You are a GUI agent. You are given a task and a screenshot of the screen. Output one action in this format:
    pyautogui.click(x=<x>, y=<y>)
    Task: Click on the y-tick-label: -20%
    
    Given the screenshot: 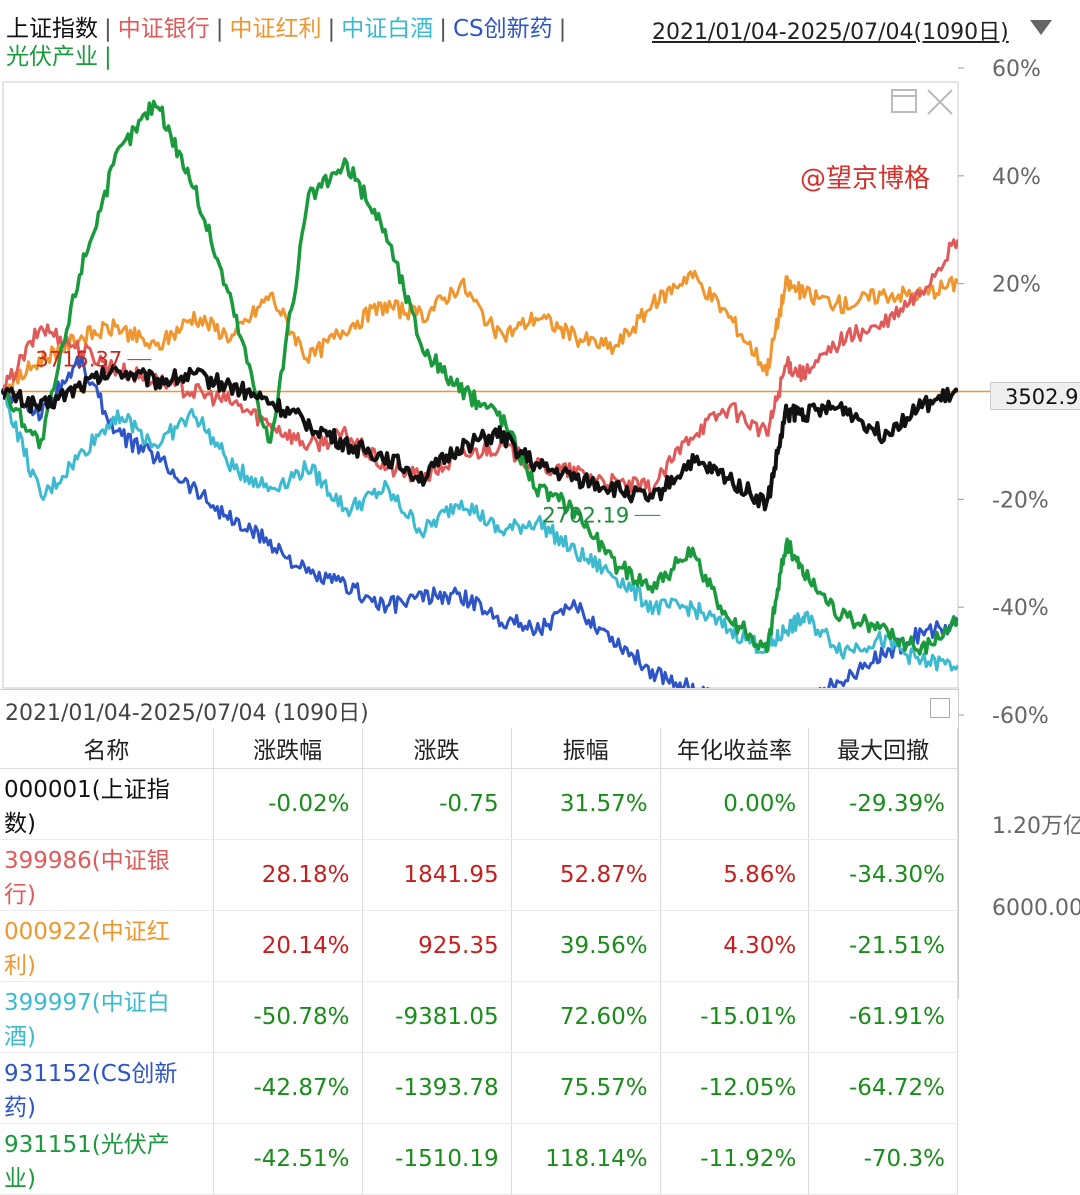 What is the action you would take?
    pyautogui.click(x=1020, y=500)
    